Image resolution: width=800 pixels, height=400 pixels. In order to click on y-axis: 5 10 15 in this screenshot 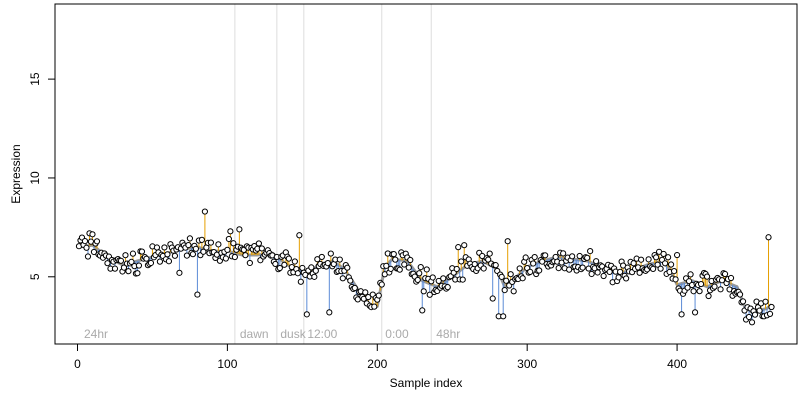, I will do `click(42, 176)`.